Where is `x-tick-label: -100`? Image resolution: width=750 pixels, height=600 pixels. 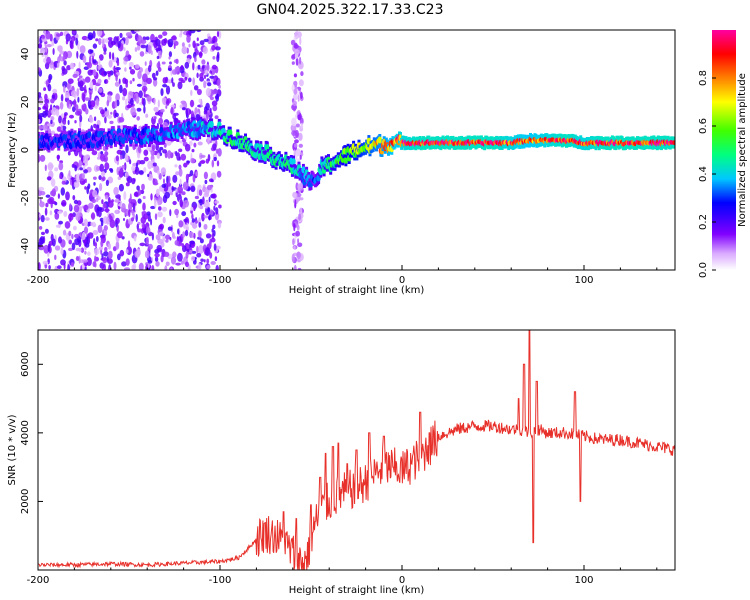
x-tick-label: -100 is located at coordinates (220, 580).